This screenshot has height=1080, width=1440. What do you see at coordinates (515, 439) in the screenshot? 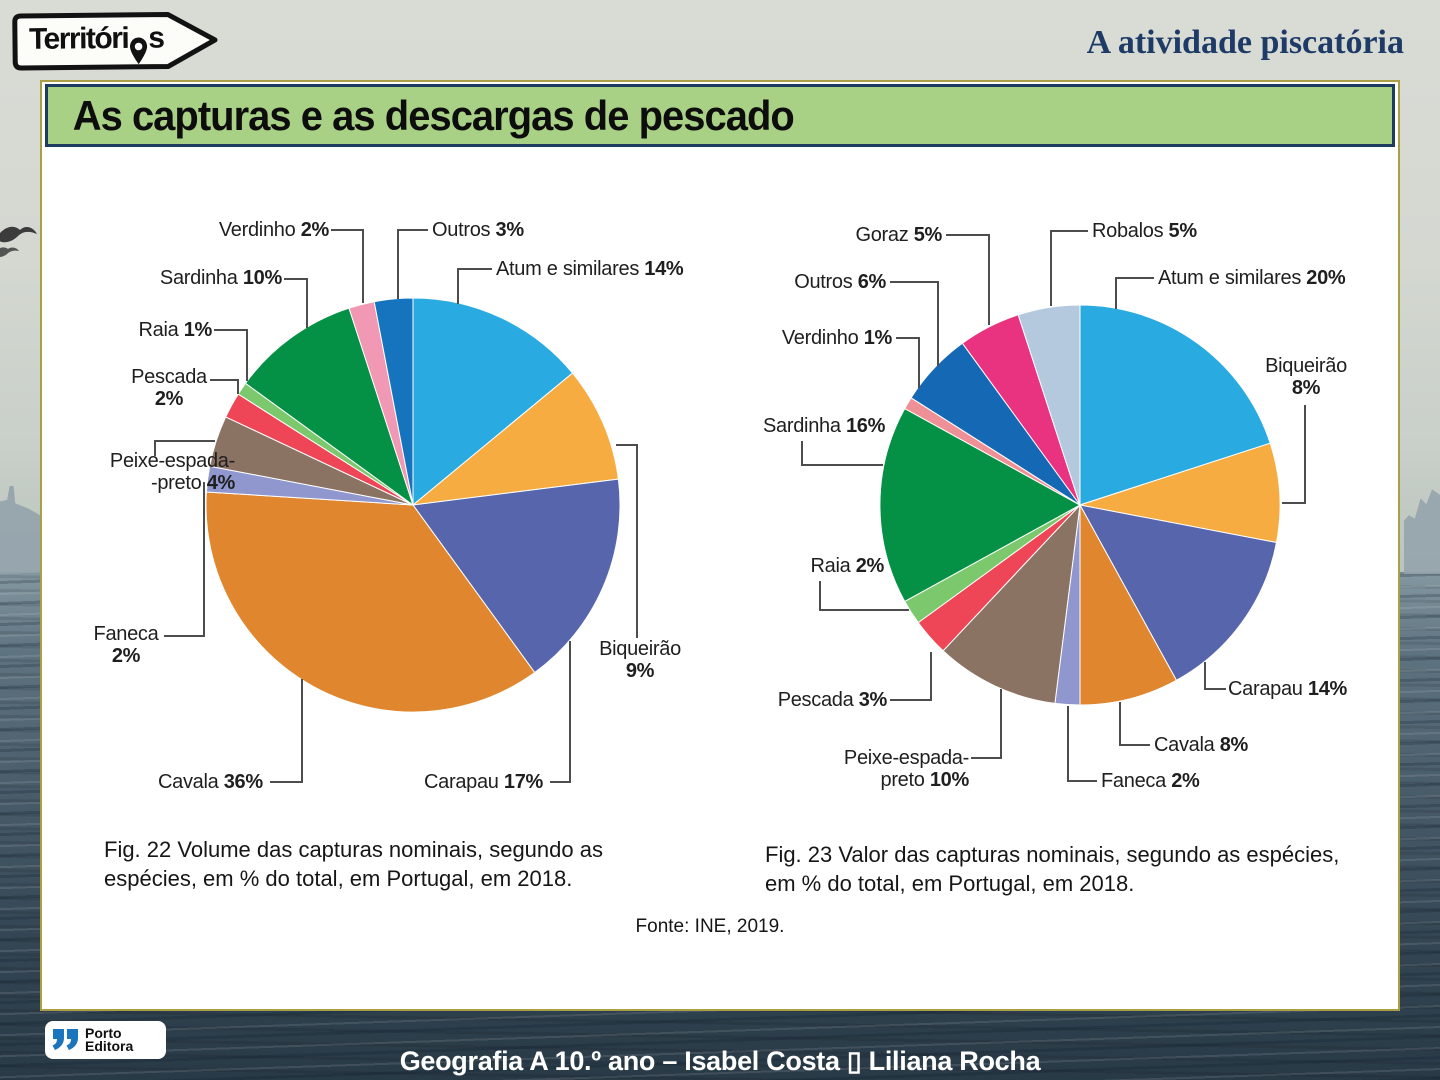
I see `pie-slice-biqueirao` at bounding box center [515, 439].